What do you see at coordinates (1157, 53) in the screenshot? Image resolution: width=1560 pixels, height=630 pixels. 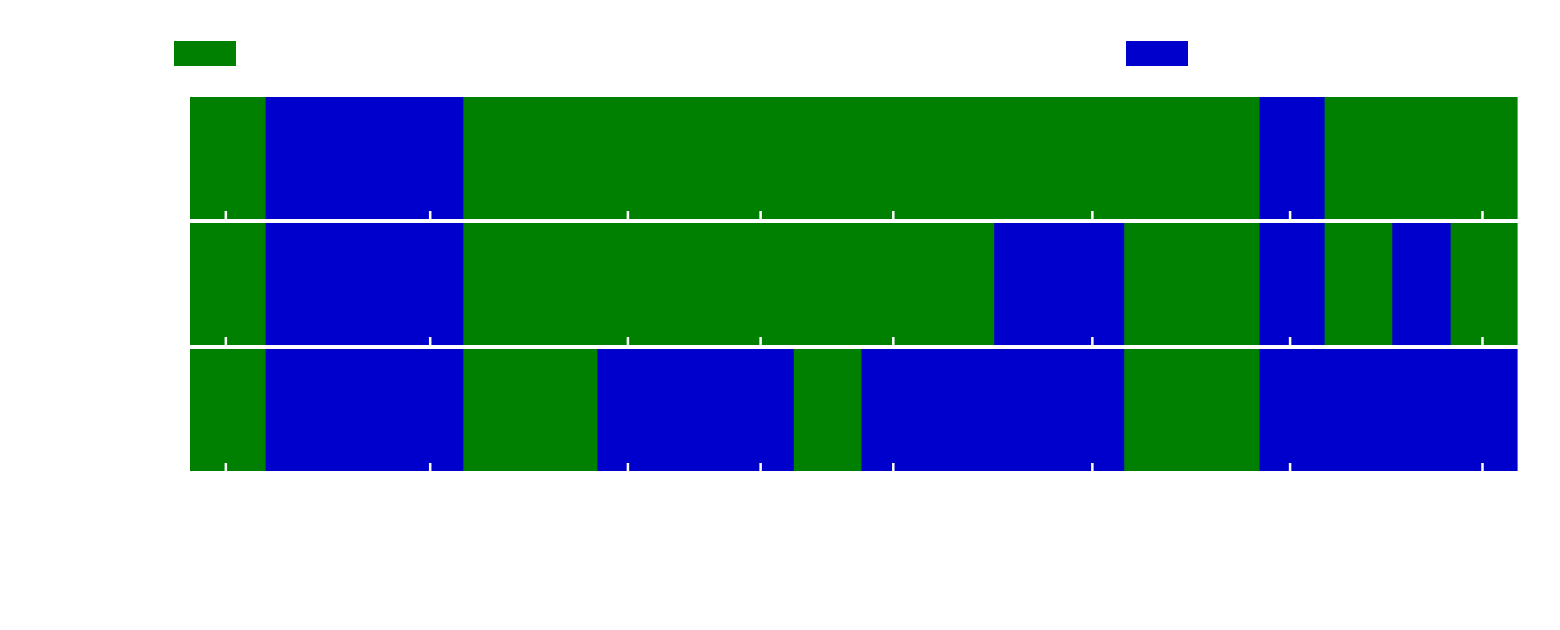 I see `legend-swatch-b` at bounding box center [1157, 53].